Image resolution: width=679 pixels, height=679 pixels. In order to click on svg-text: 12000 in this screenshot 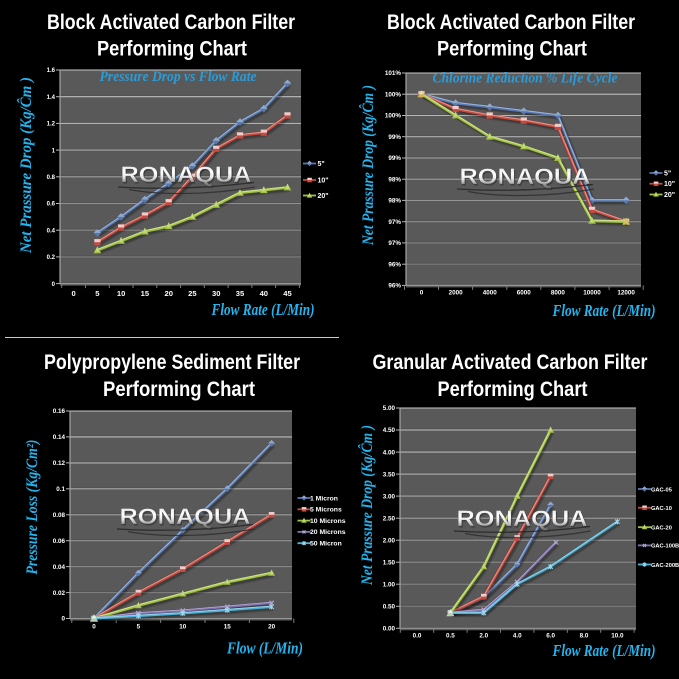, I will do `click(626, 292)`.